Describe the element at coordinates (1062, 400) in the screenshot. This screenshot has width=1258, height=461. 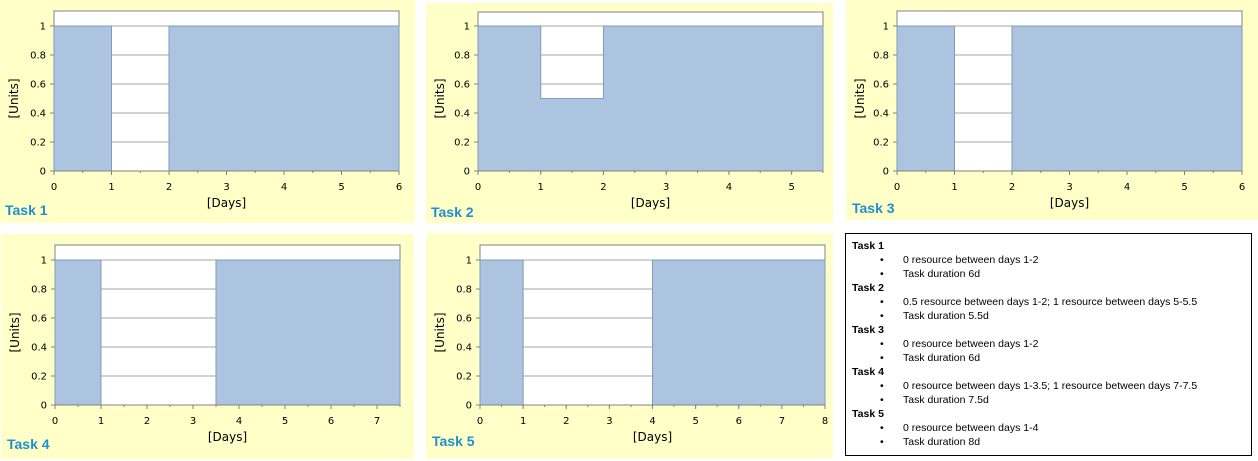
I see `note-item: Task duration 7.5d` at that location.